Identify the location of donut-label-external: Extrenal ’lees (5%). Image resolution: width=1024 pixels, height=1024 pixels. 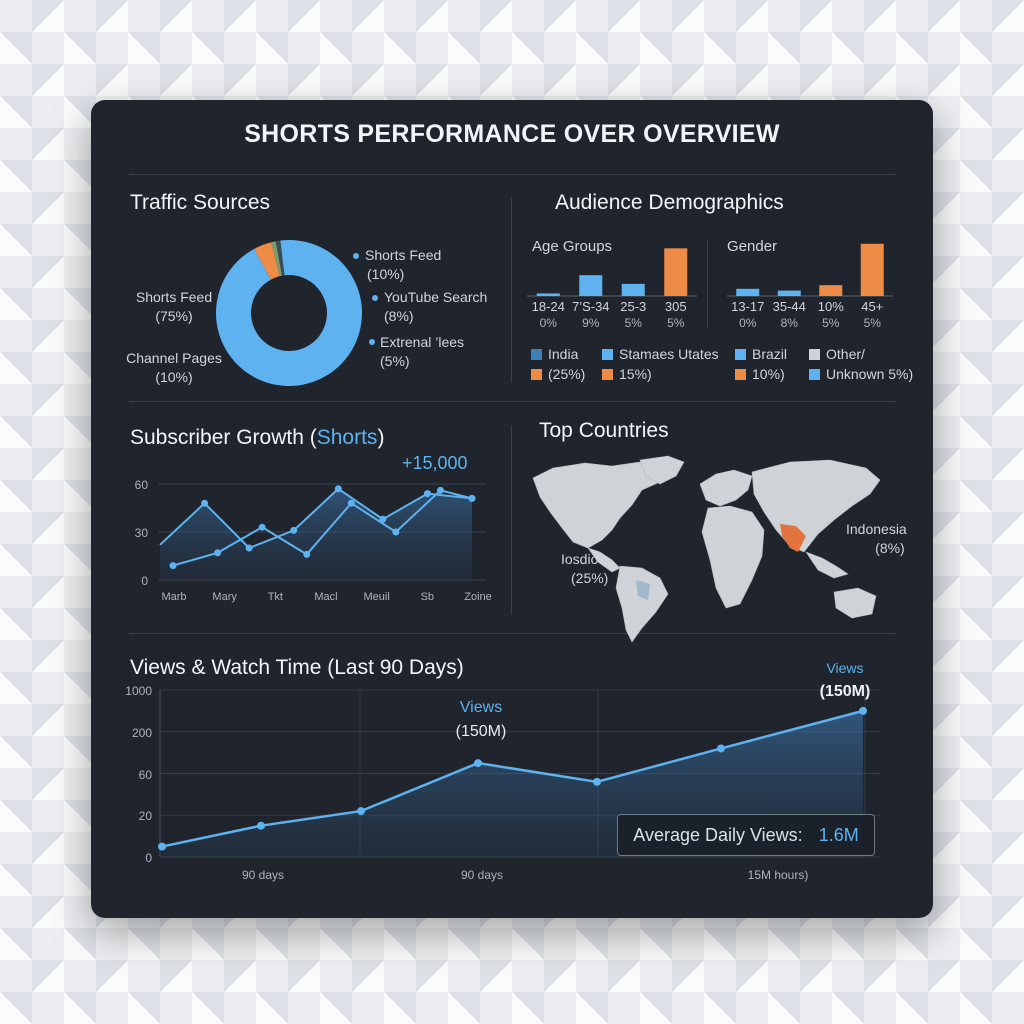
(422, 352).